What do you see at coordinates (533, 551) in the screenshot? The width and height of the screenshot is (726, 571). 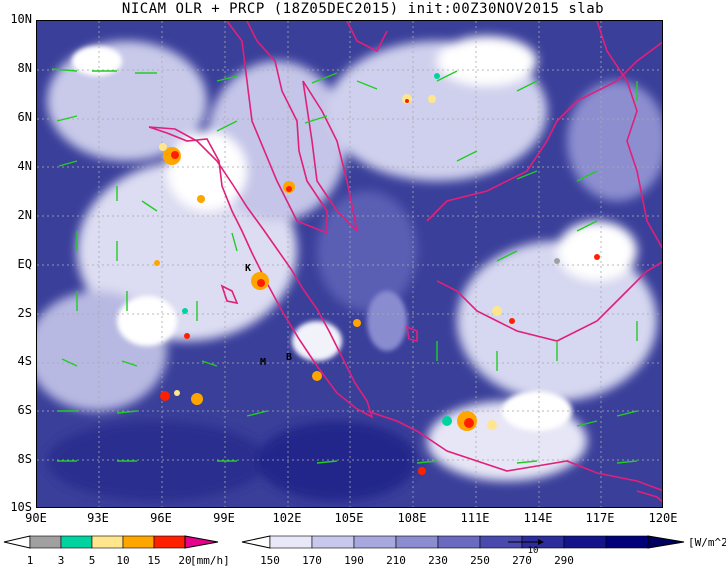 I see `vector-reference-label: 10` at bounding box center [533, 551].